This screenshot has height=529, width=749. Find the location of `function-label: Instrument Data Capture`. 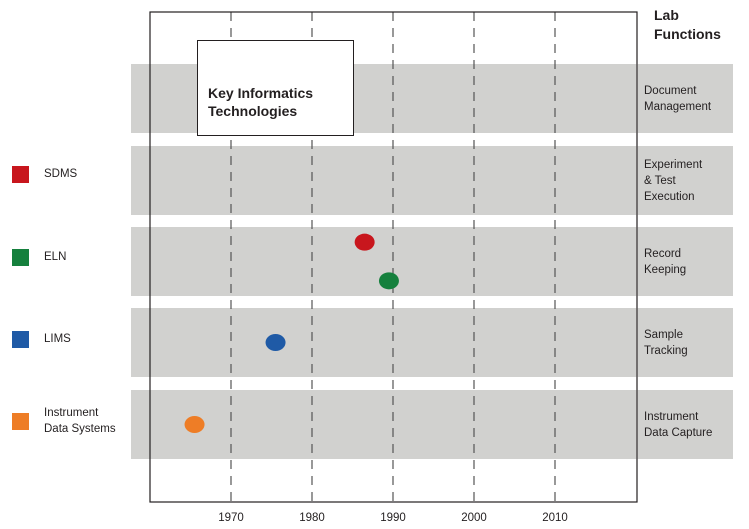

function-label: Instrument Data Capture is located at coordinates (678, 424).